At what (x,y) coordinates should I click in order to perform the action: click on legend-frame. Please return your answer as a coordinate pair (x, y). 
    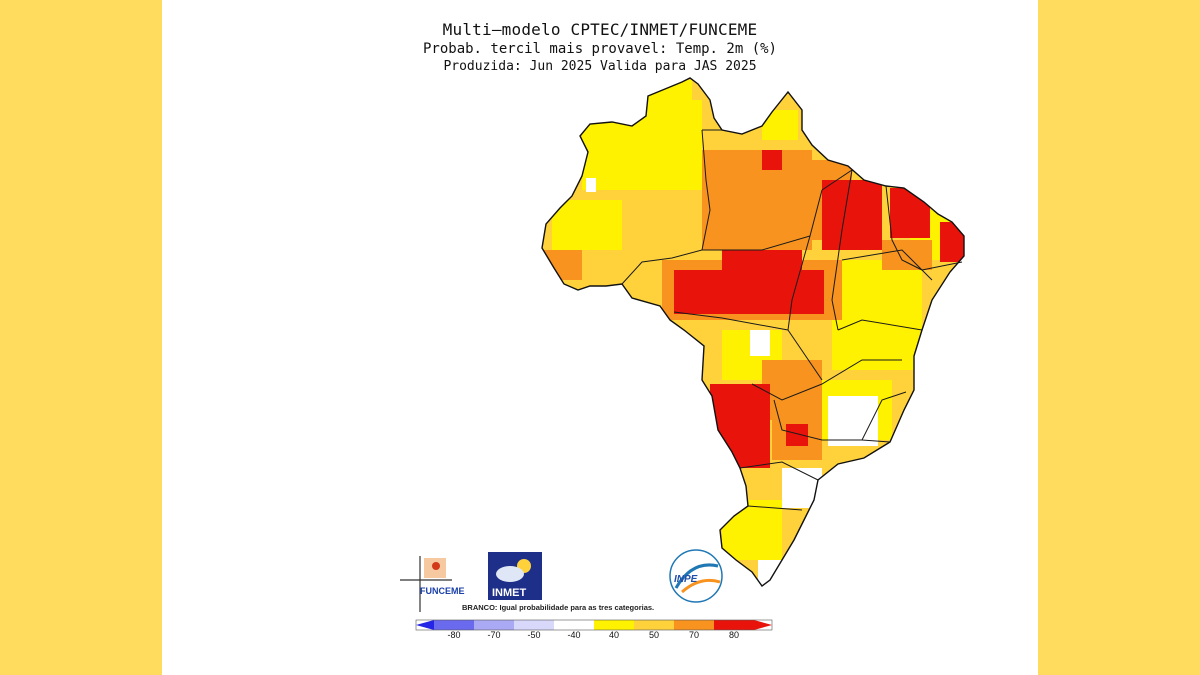
    Looking at the image, I should click on (594, 625).